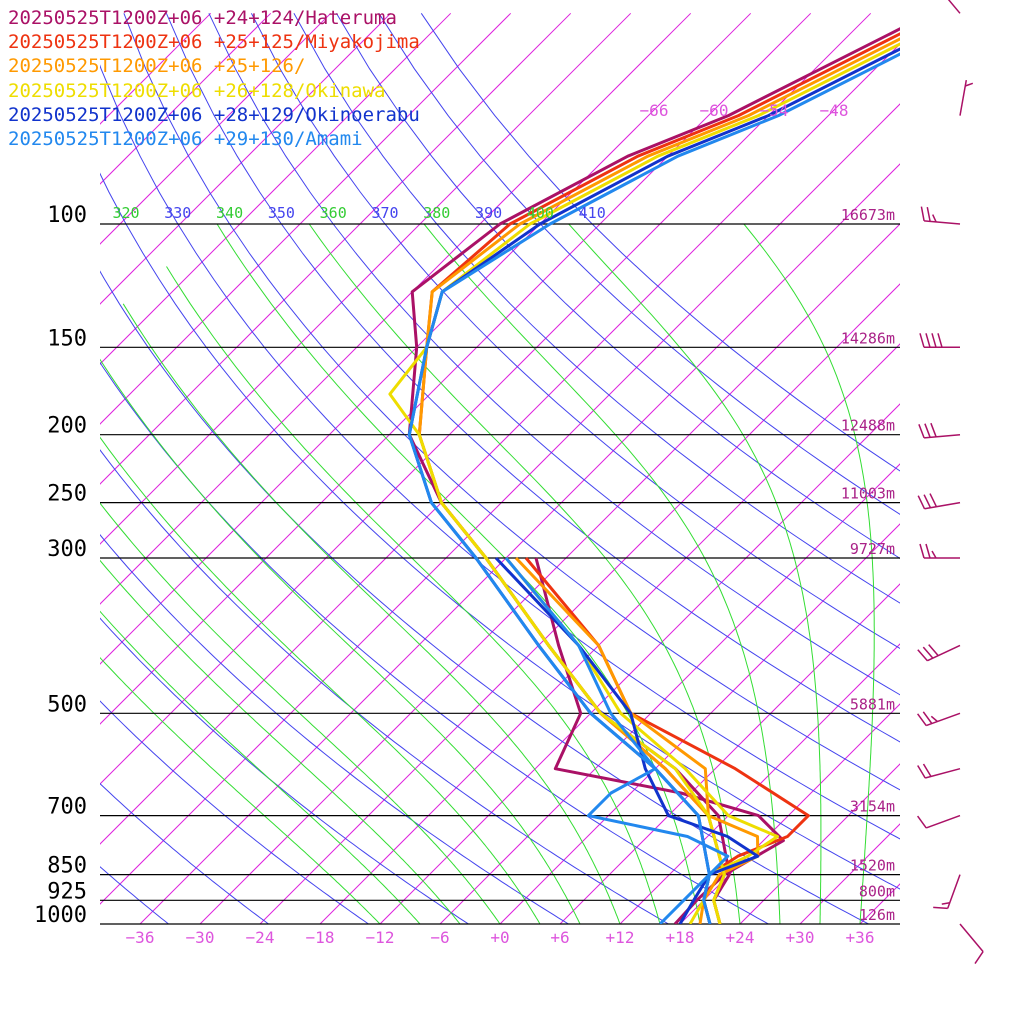 This screenshot has height=1024, width=1024. I want to click on pressure-tick-label: 150, so click(67, 338).